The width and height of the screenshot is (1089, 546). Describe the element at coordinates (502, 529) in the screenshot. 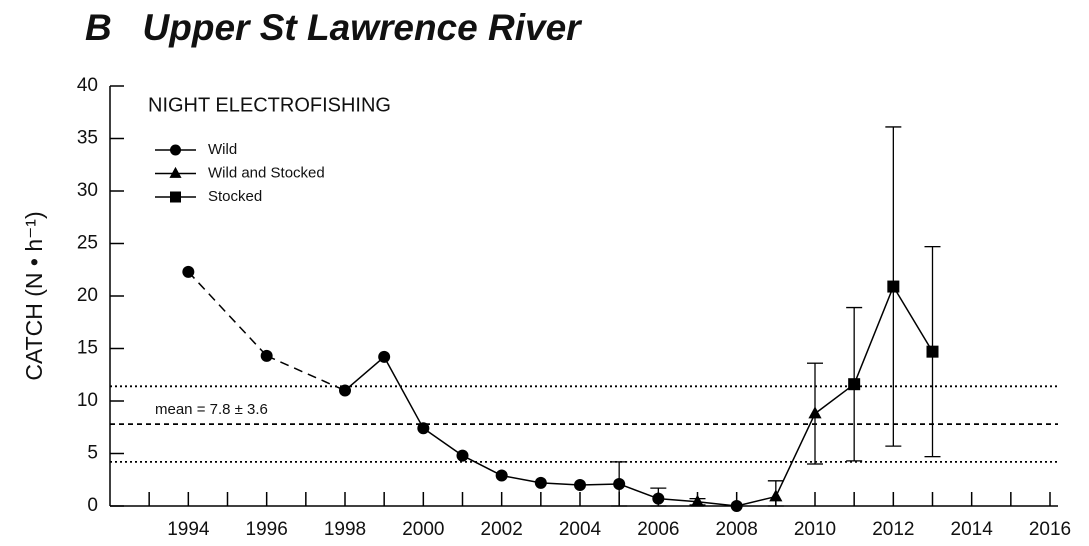

I see `x-tick-label: 2002` at that location.